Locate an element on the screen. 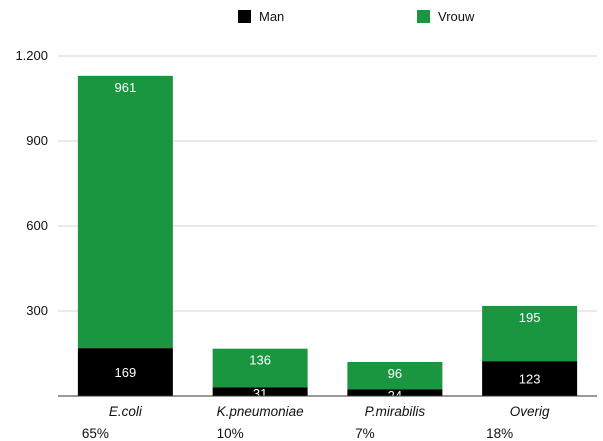 The width and height of the screenshot is (603, 441). data-label-vrouw: 961 is located at coordinates (126, 87).